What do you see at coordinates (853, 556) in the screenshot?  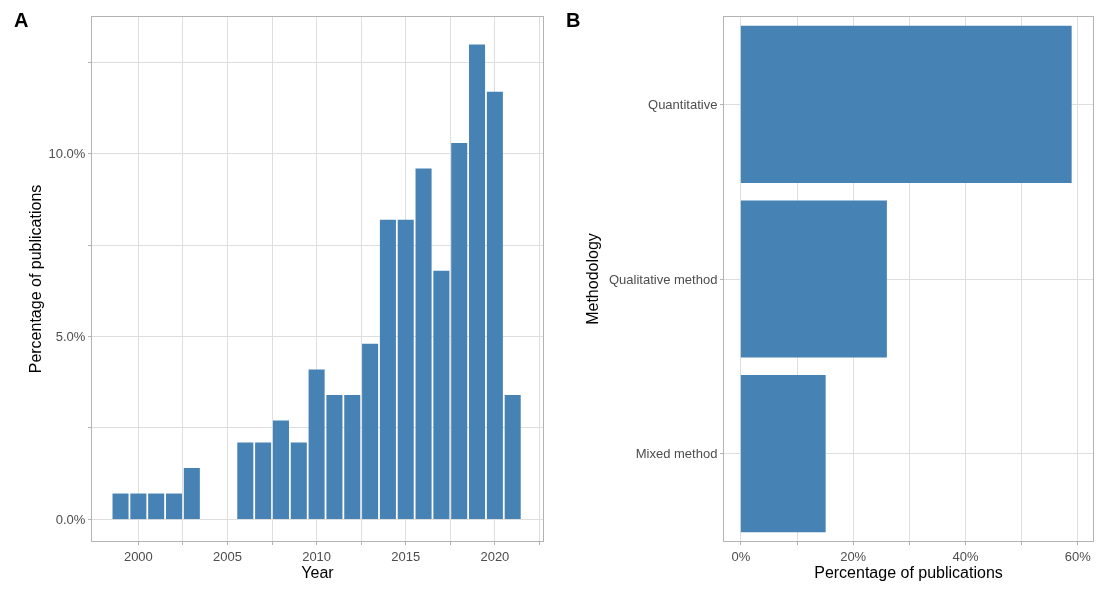 I see `x-tick-label: 20%` at bounding box center [853, 556].